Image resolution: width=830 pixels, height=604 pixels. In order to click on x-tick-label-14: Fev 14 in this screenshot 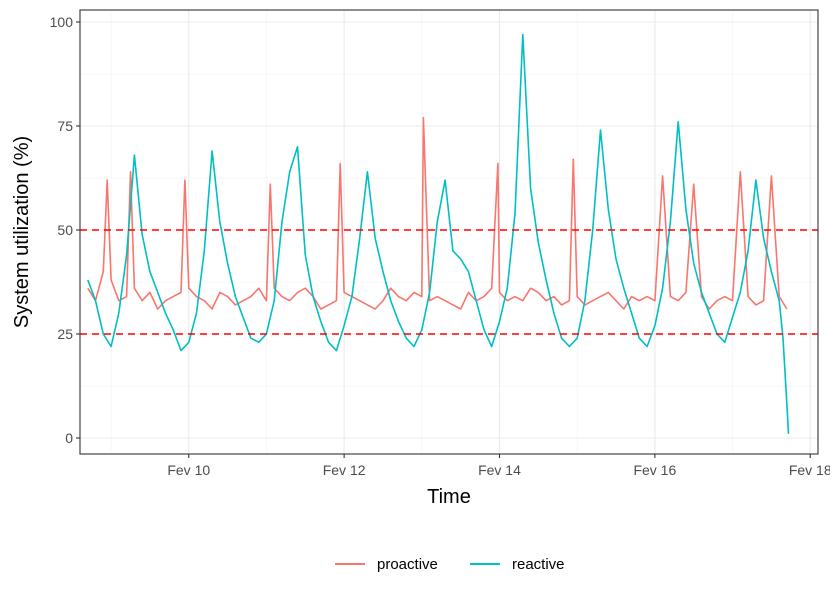, I will do `click(499, 470)`.